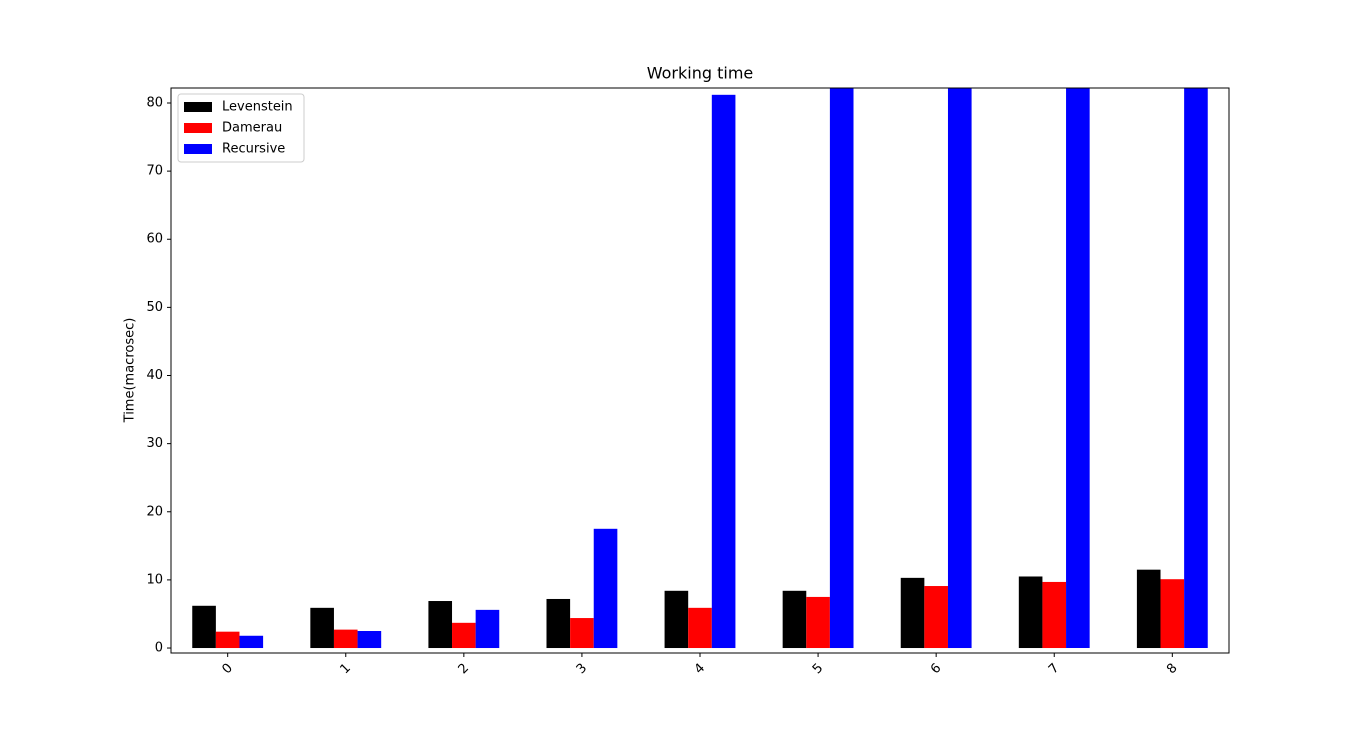 Image resolution: width=1366 pixels, height=734 pixels. I want to click on y-axis-label: Time(macrosec), so click(130, 371).